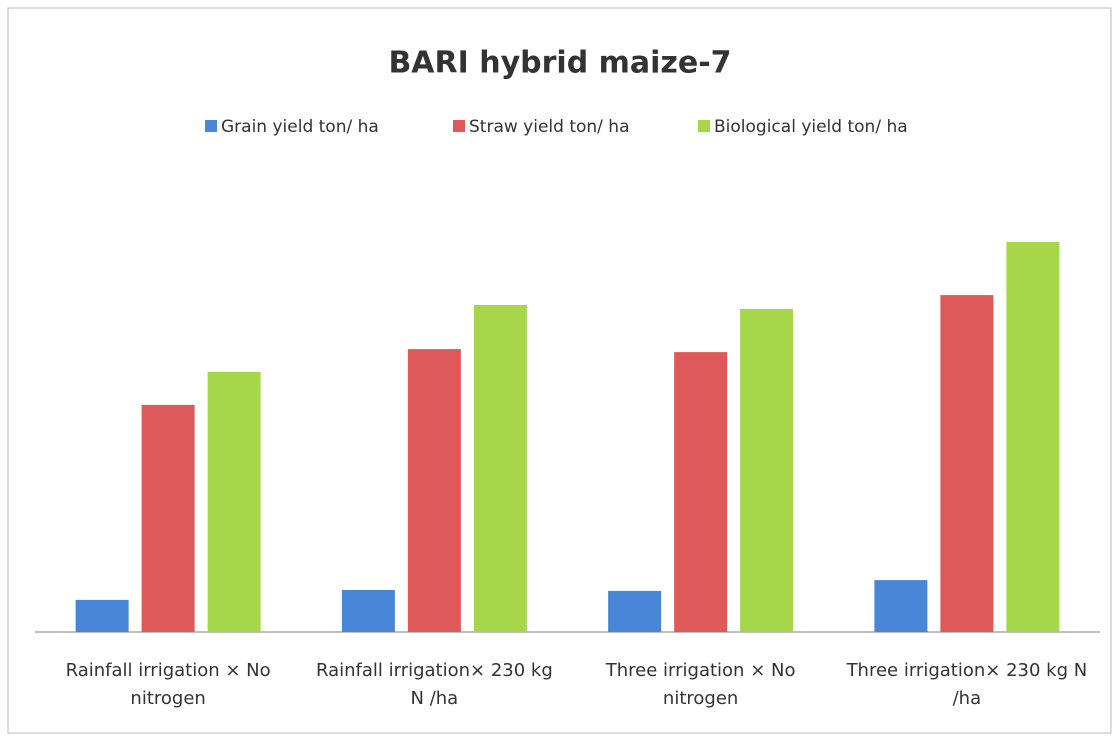 Image resolution: width=1119 pixels, height=741 pixels. What do you see at coordinates (967, 684) in the screenshot?
I see `x-tick-label: Three irrigation× 230 kg N /ha` at bounding box center [967, 684].